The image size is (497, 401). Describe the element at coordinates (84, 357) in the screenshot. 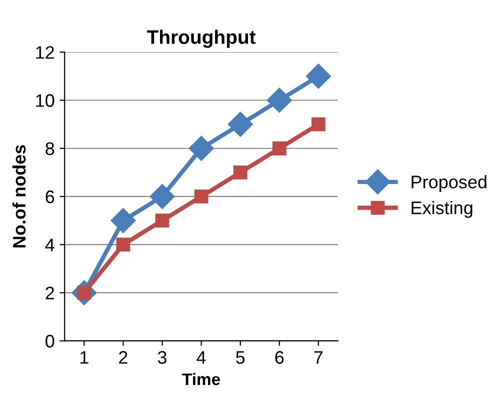

I see `x-tick-label: 1` at that location.